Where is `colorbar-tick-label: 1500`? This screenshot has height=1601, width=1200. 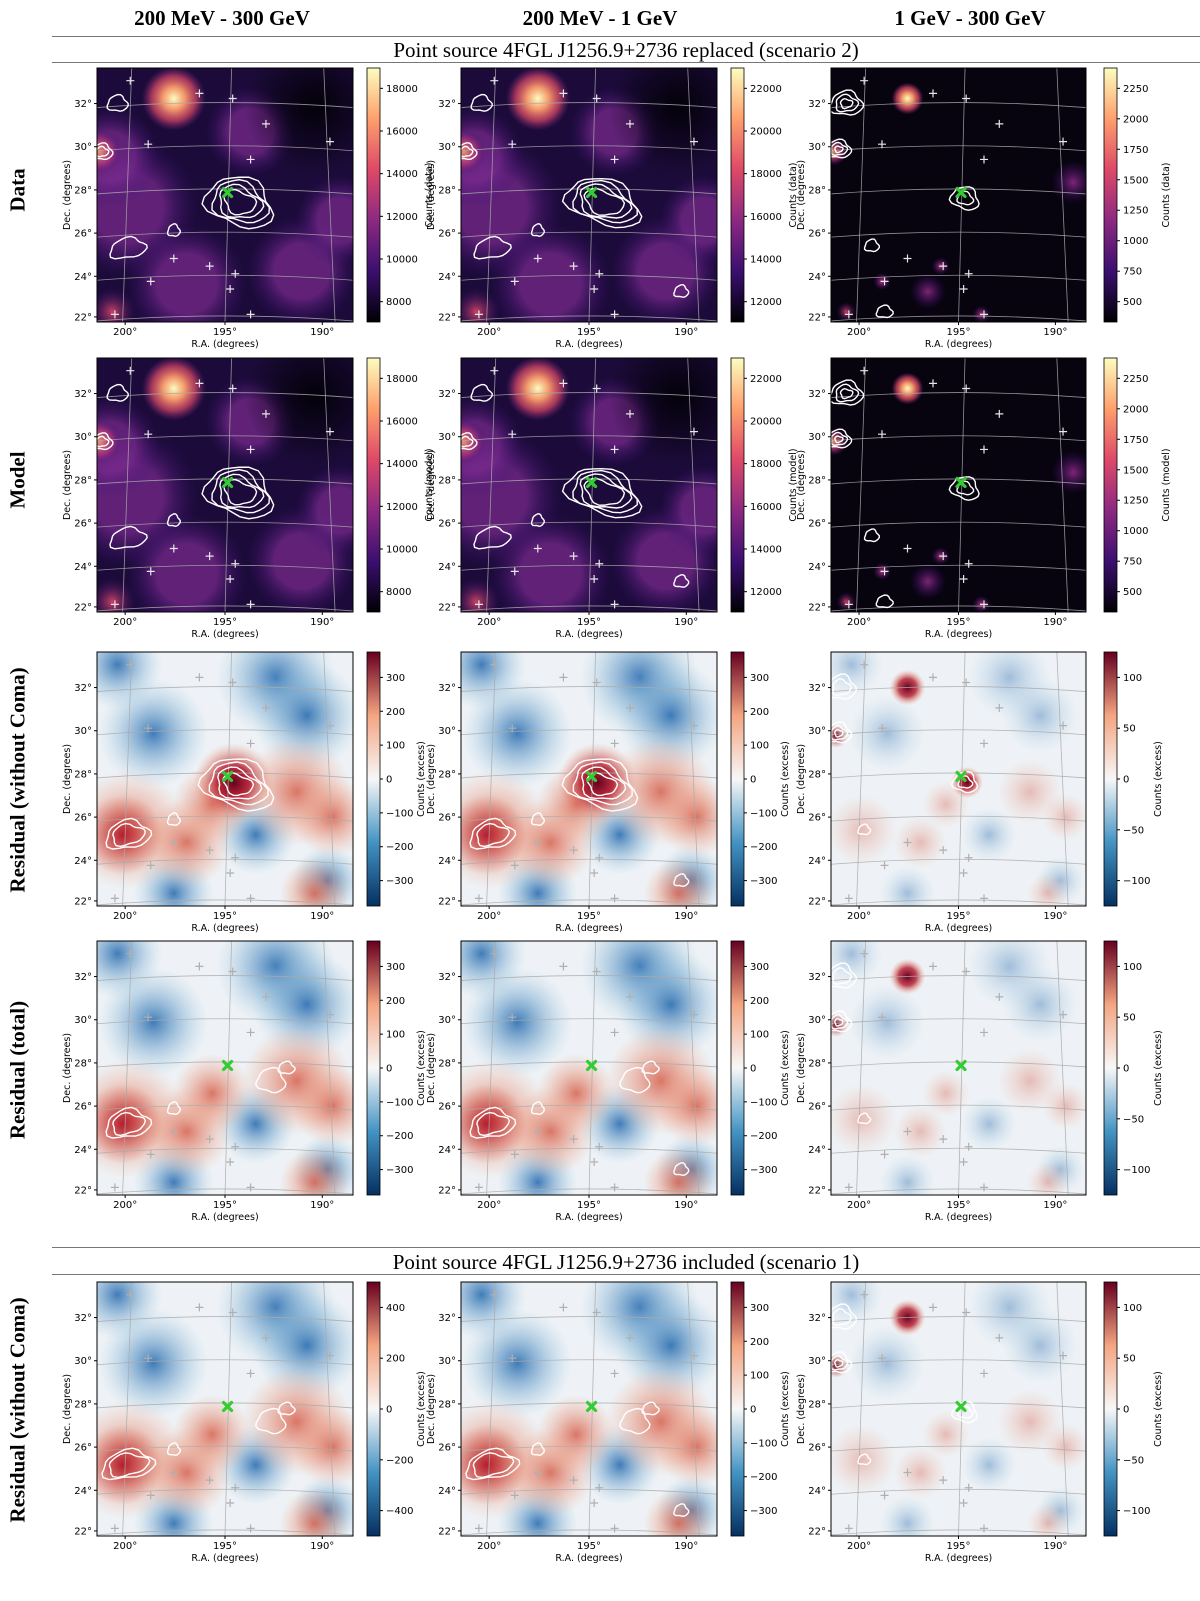
colorbar-tick-label: 1500 is located at coordinates (1135, 470).